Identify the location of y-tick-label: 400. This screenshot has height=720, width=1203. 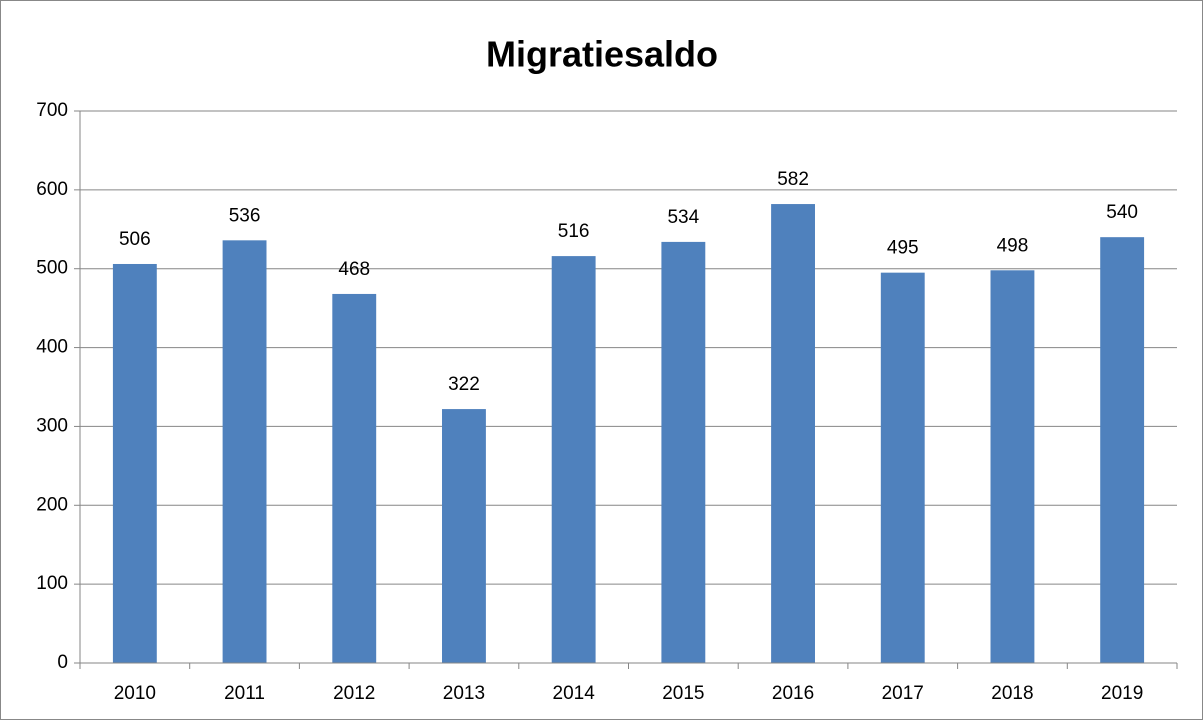
(52, 347).